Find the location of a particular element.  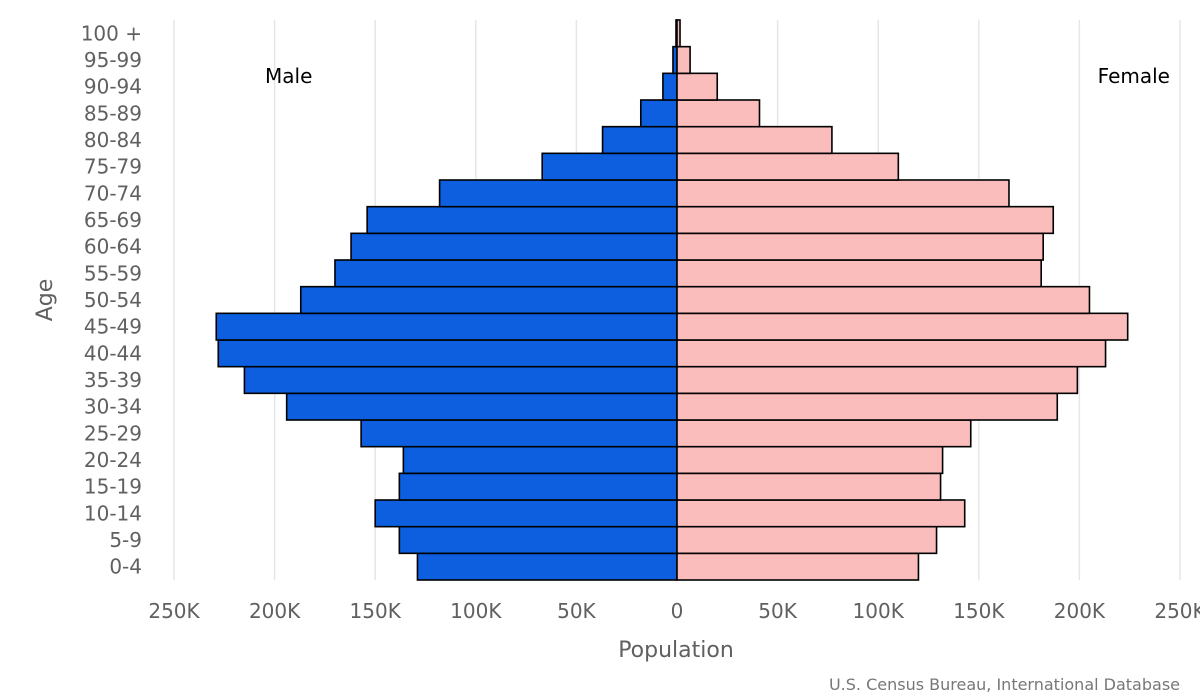

x-tick-labels: 250K 200K 150K 100K 50K 0 50K 100K 150K 200K 250K is located at coordinates (674, 611).